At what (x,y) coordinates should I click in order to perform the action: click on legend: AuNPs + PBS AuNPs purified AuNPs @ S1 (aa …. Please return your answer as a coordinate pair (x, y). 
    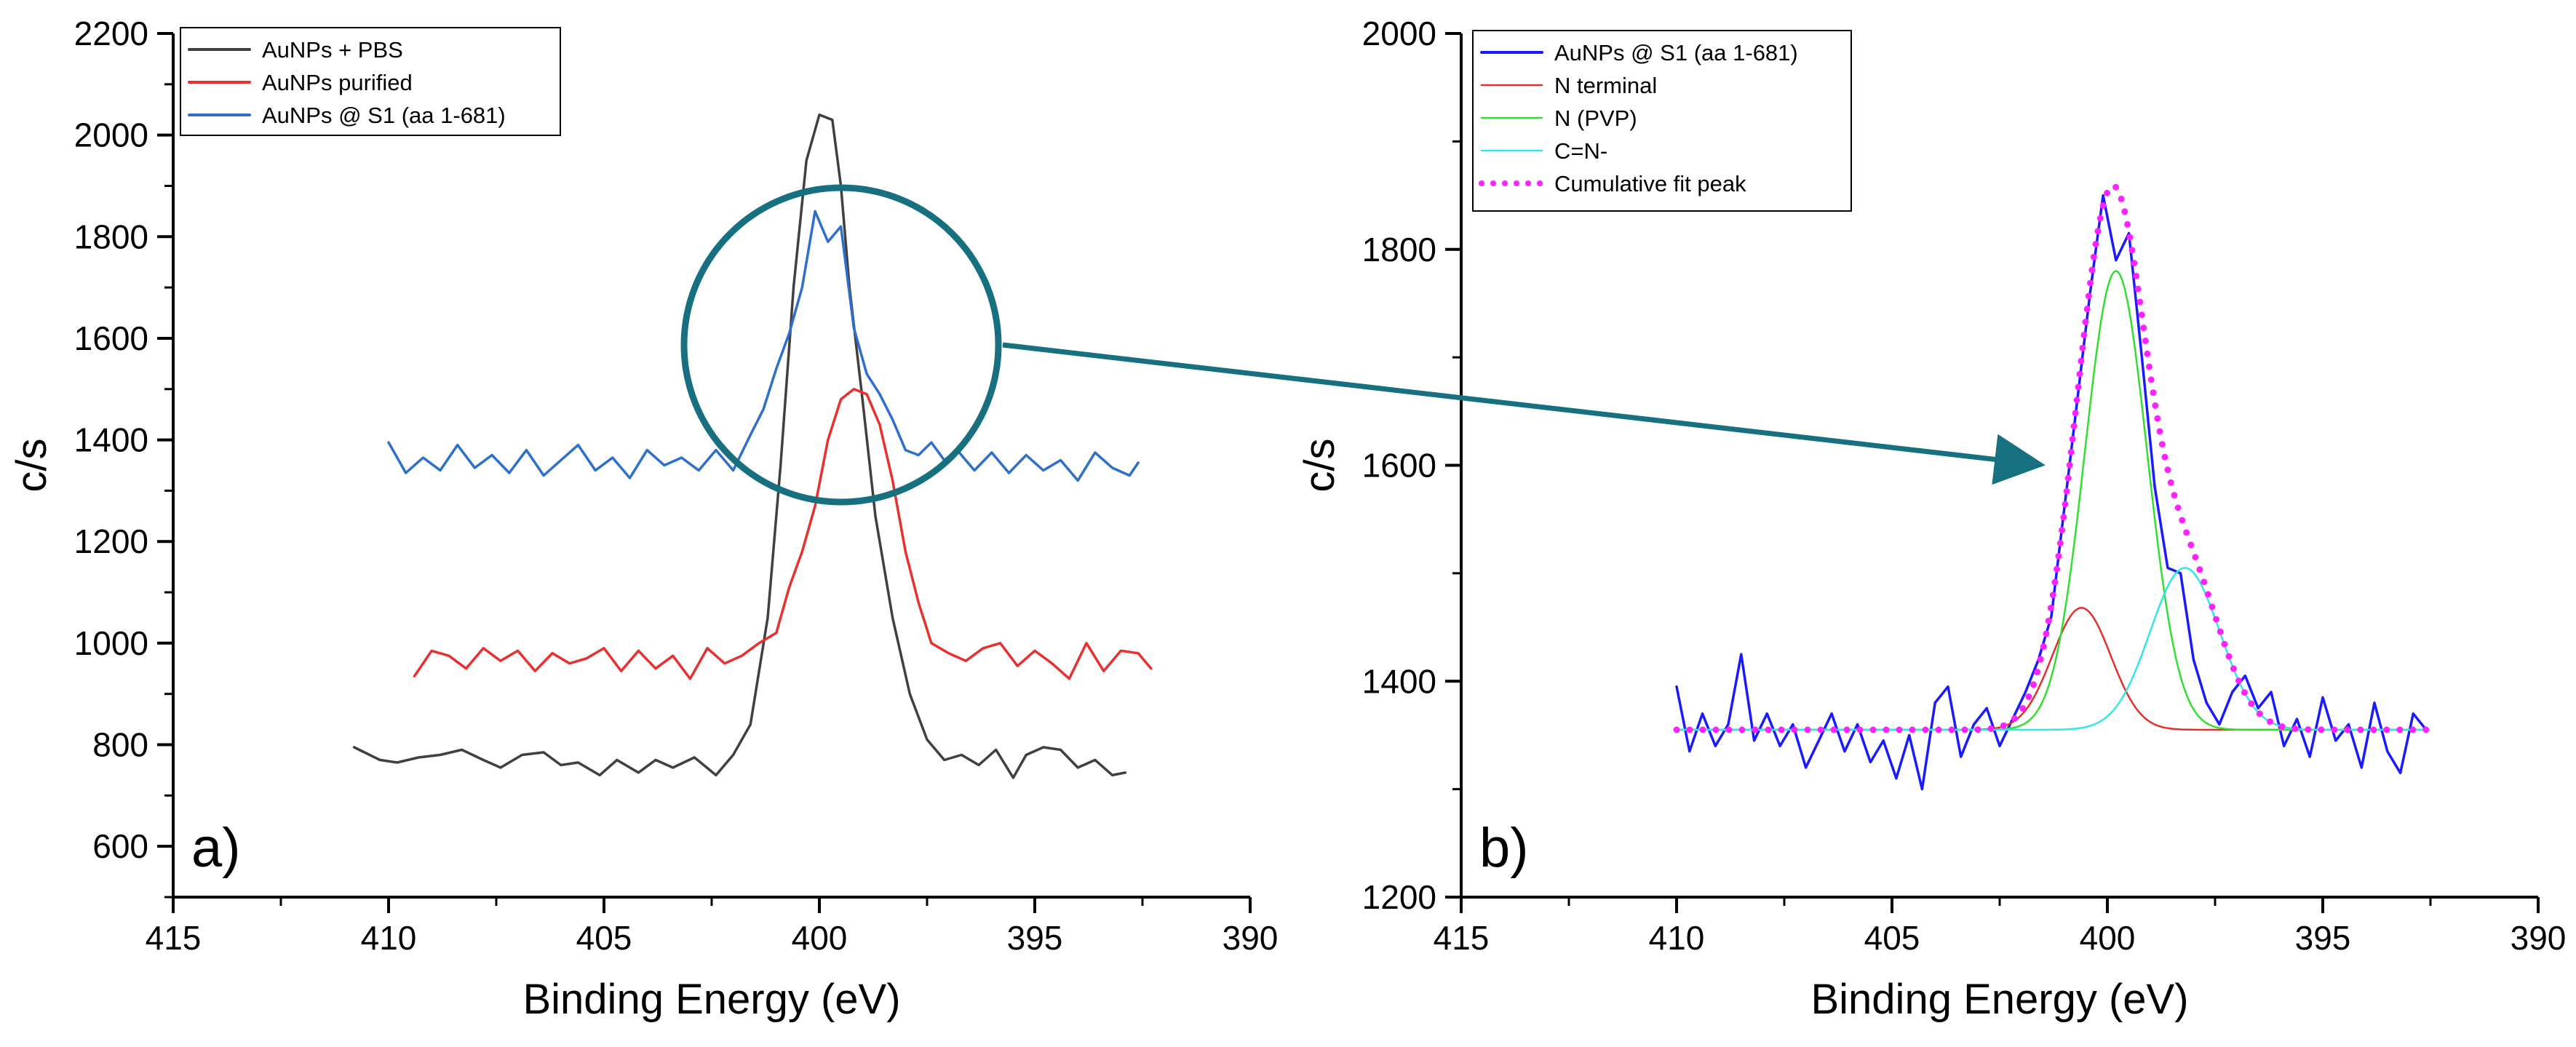
    Looking at the image, I should click on (370, 81).